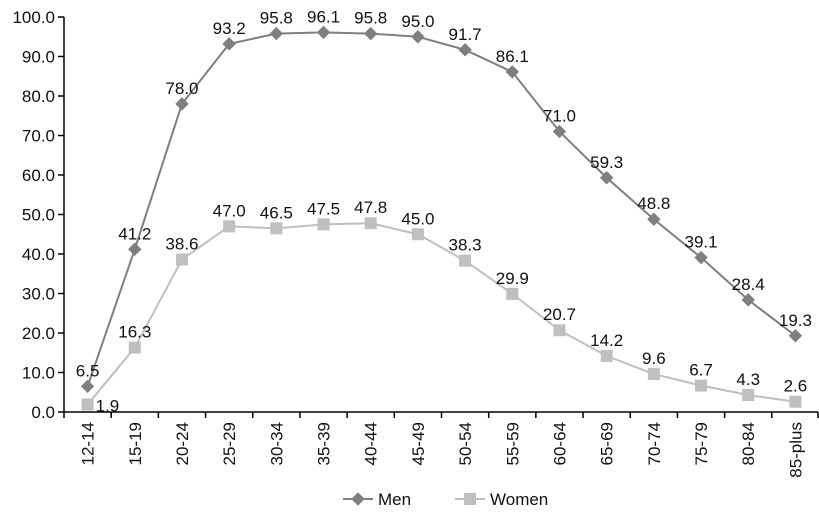 This screenshot has width=819, height=518. Describe the element at coordinates (748, 284) in the screenshot. I see `data-label-men: 28.4` at that location.